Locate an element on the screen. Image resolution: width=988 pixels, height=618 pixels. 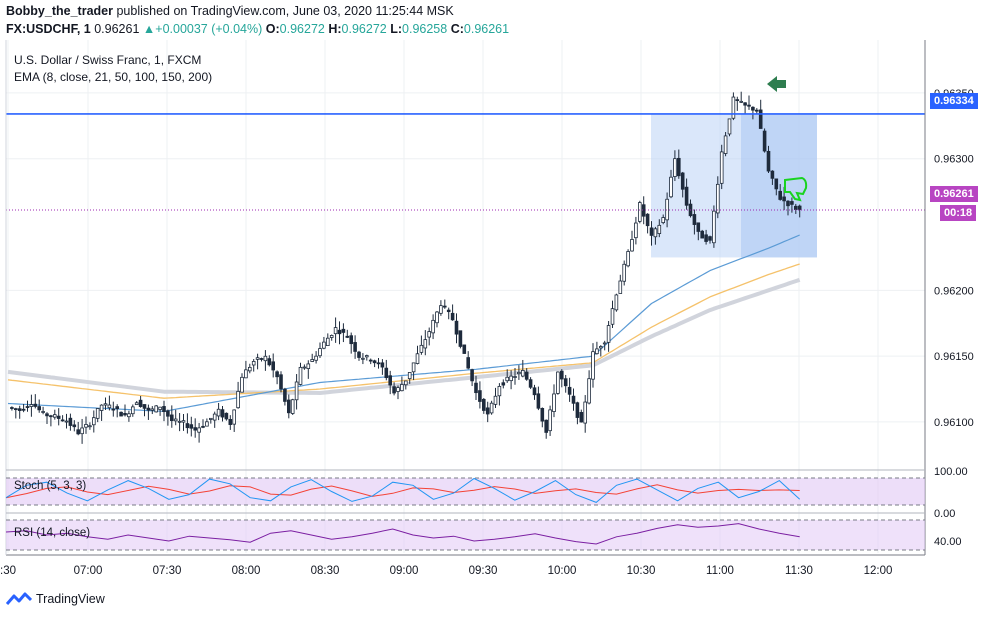
rsi-line is located at coordinates (402, 534).